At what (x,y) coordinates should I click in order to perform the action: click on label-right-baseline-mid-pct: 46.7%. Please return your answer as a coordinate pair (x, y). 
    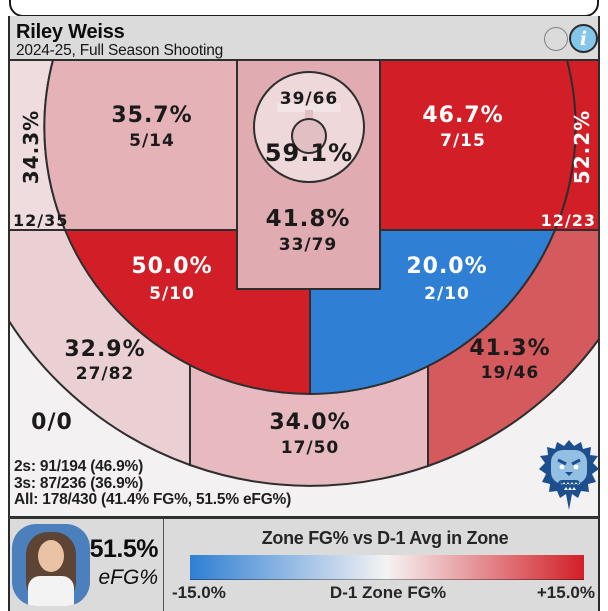
    Looking at the image, I should click on (462, 115).